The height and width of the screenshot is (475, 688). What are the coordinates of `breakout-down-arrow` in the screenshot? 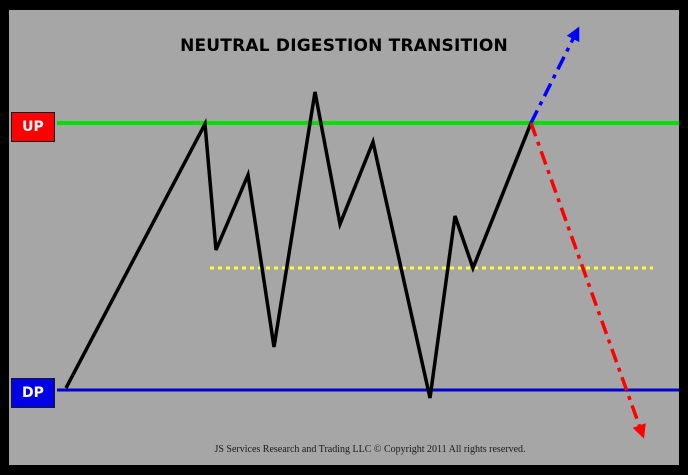 It's located at (587, 280).